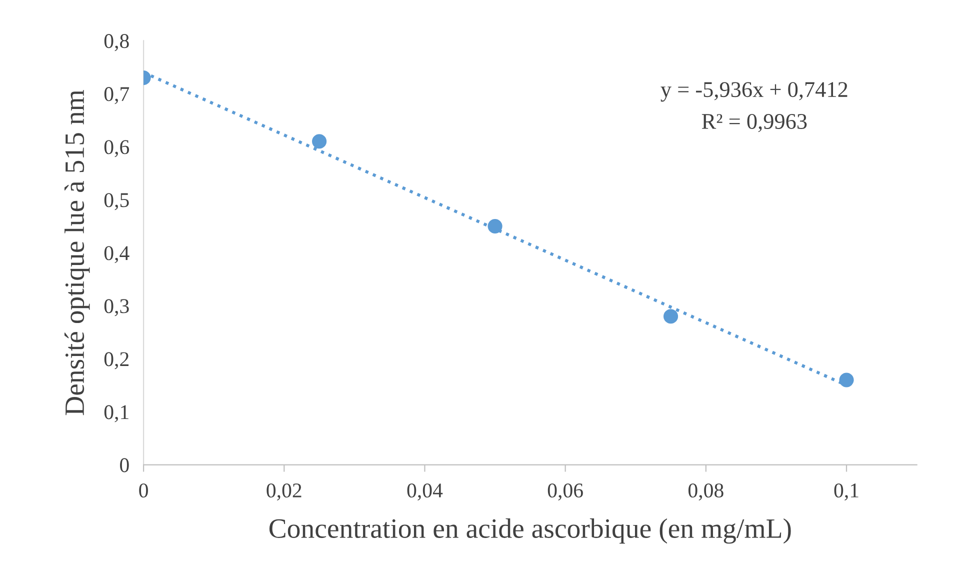  I want to click on x-tick-label: 0,04, so click(425, 492).